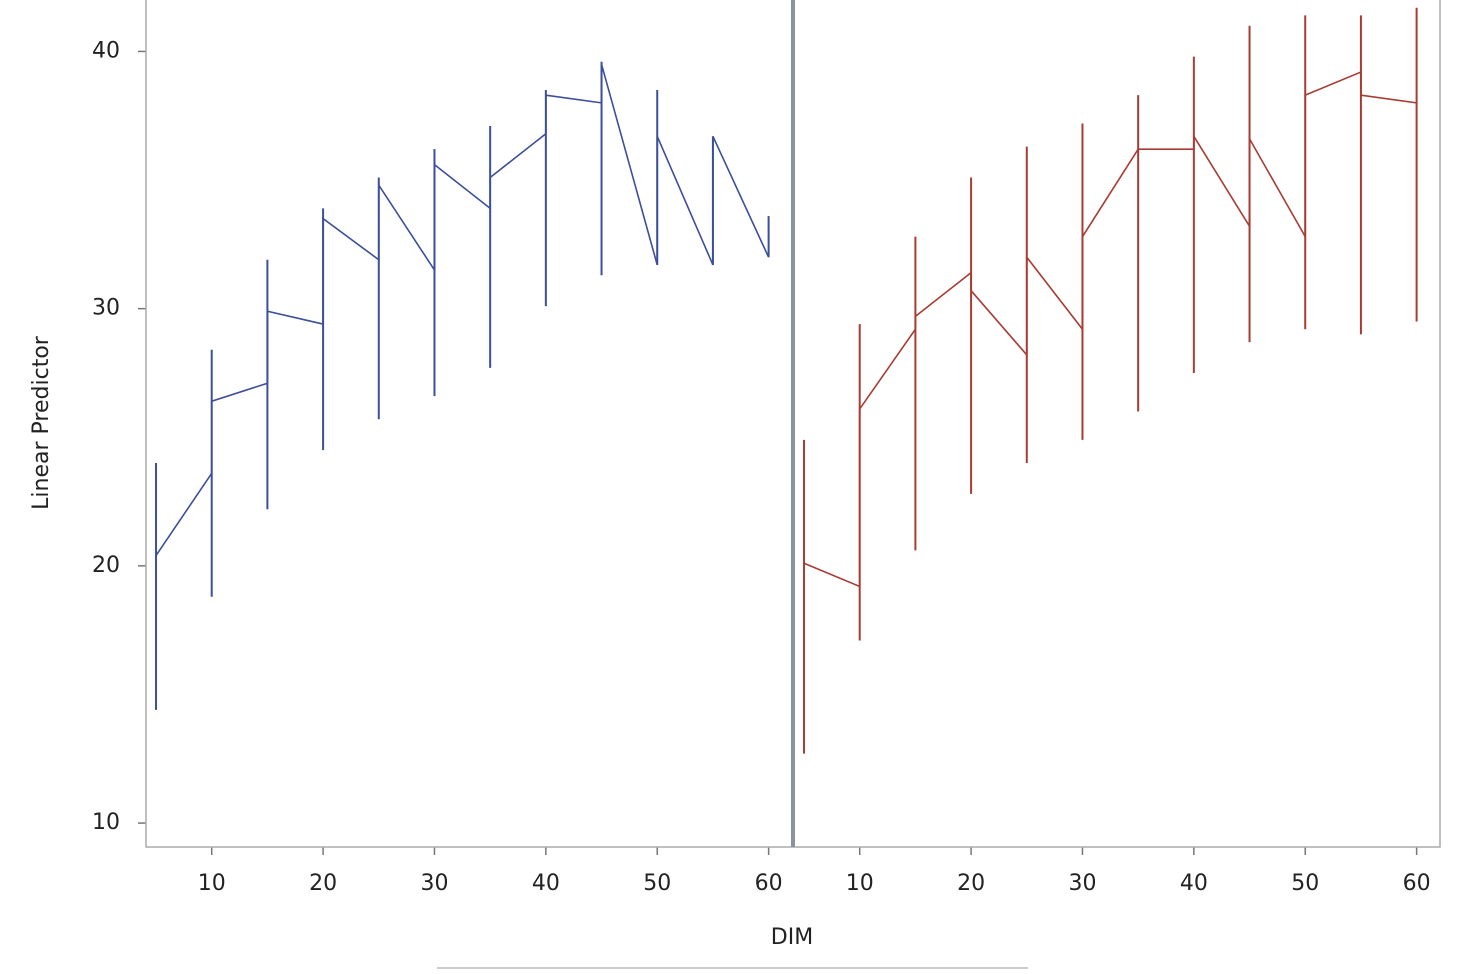 The image size is (1460, 974). What do you see at coordinates (41, 422) in the screenshot?
I see `y-axis-label: Linear Predictor` at bounding box center [41, 422].